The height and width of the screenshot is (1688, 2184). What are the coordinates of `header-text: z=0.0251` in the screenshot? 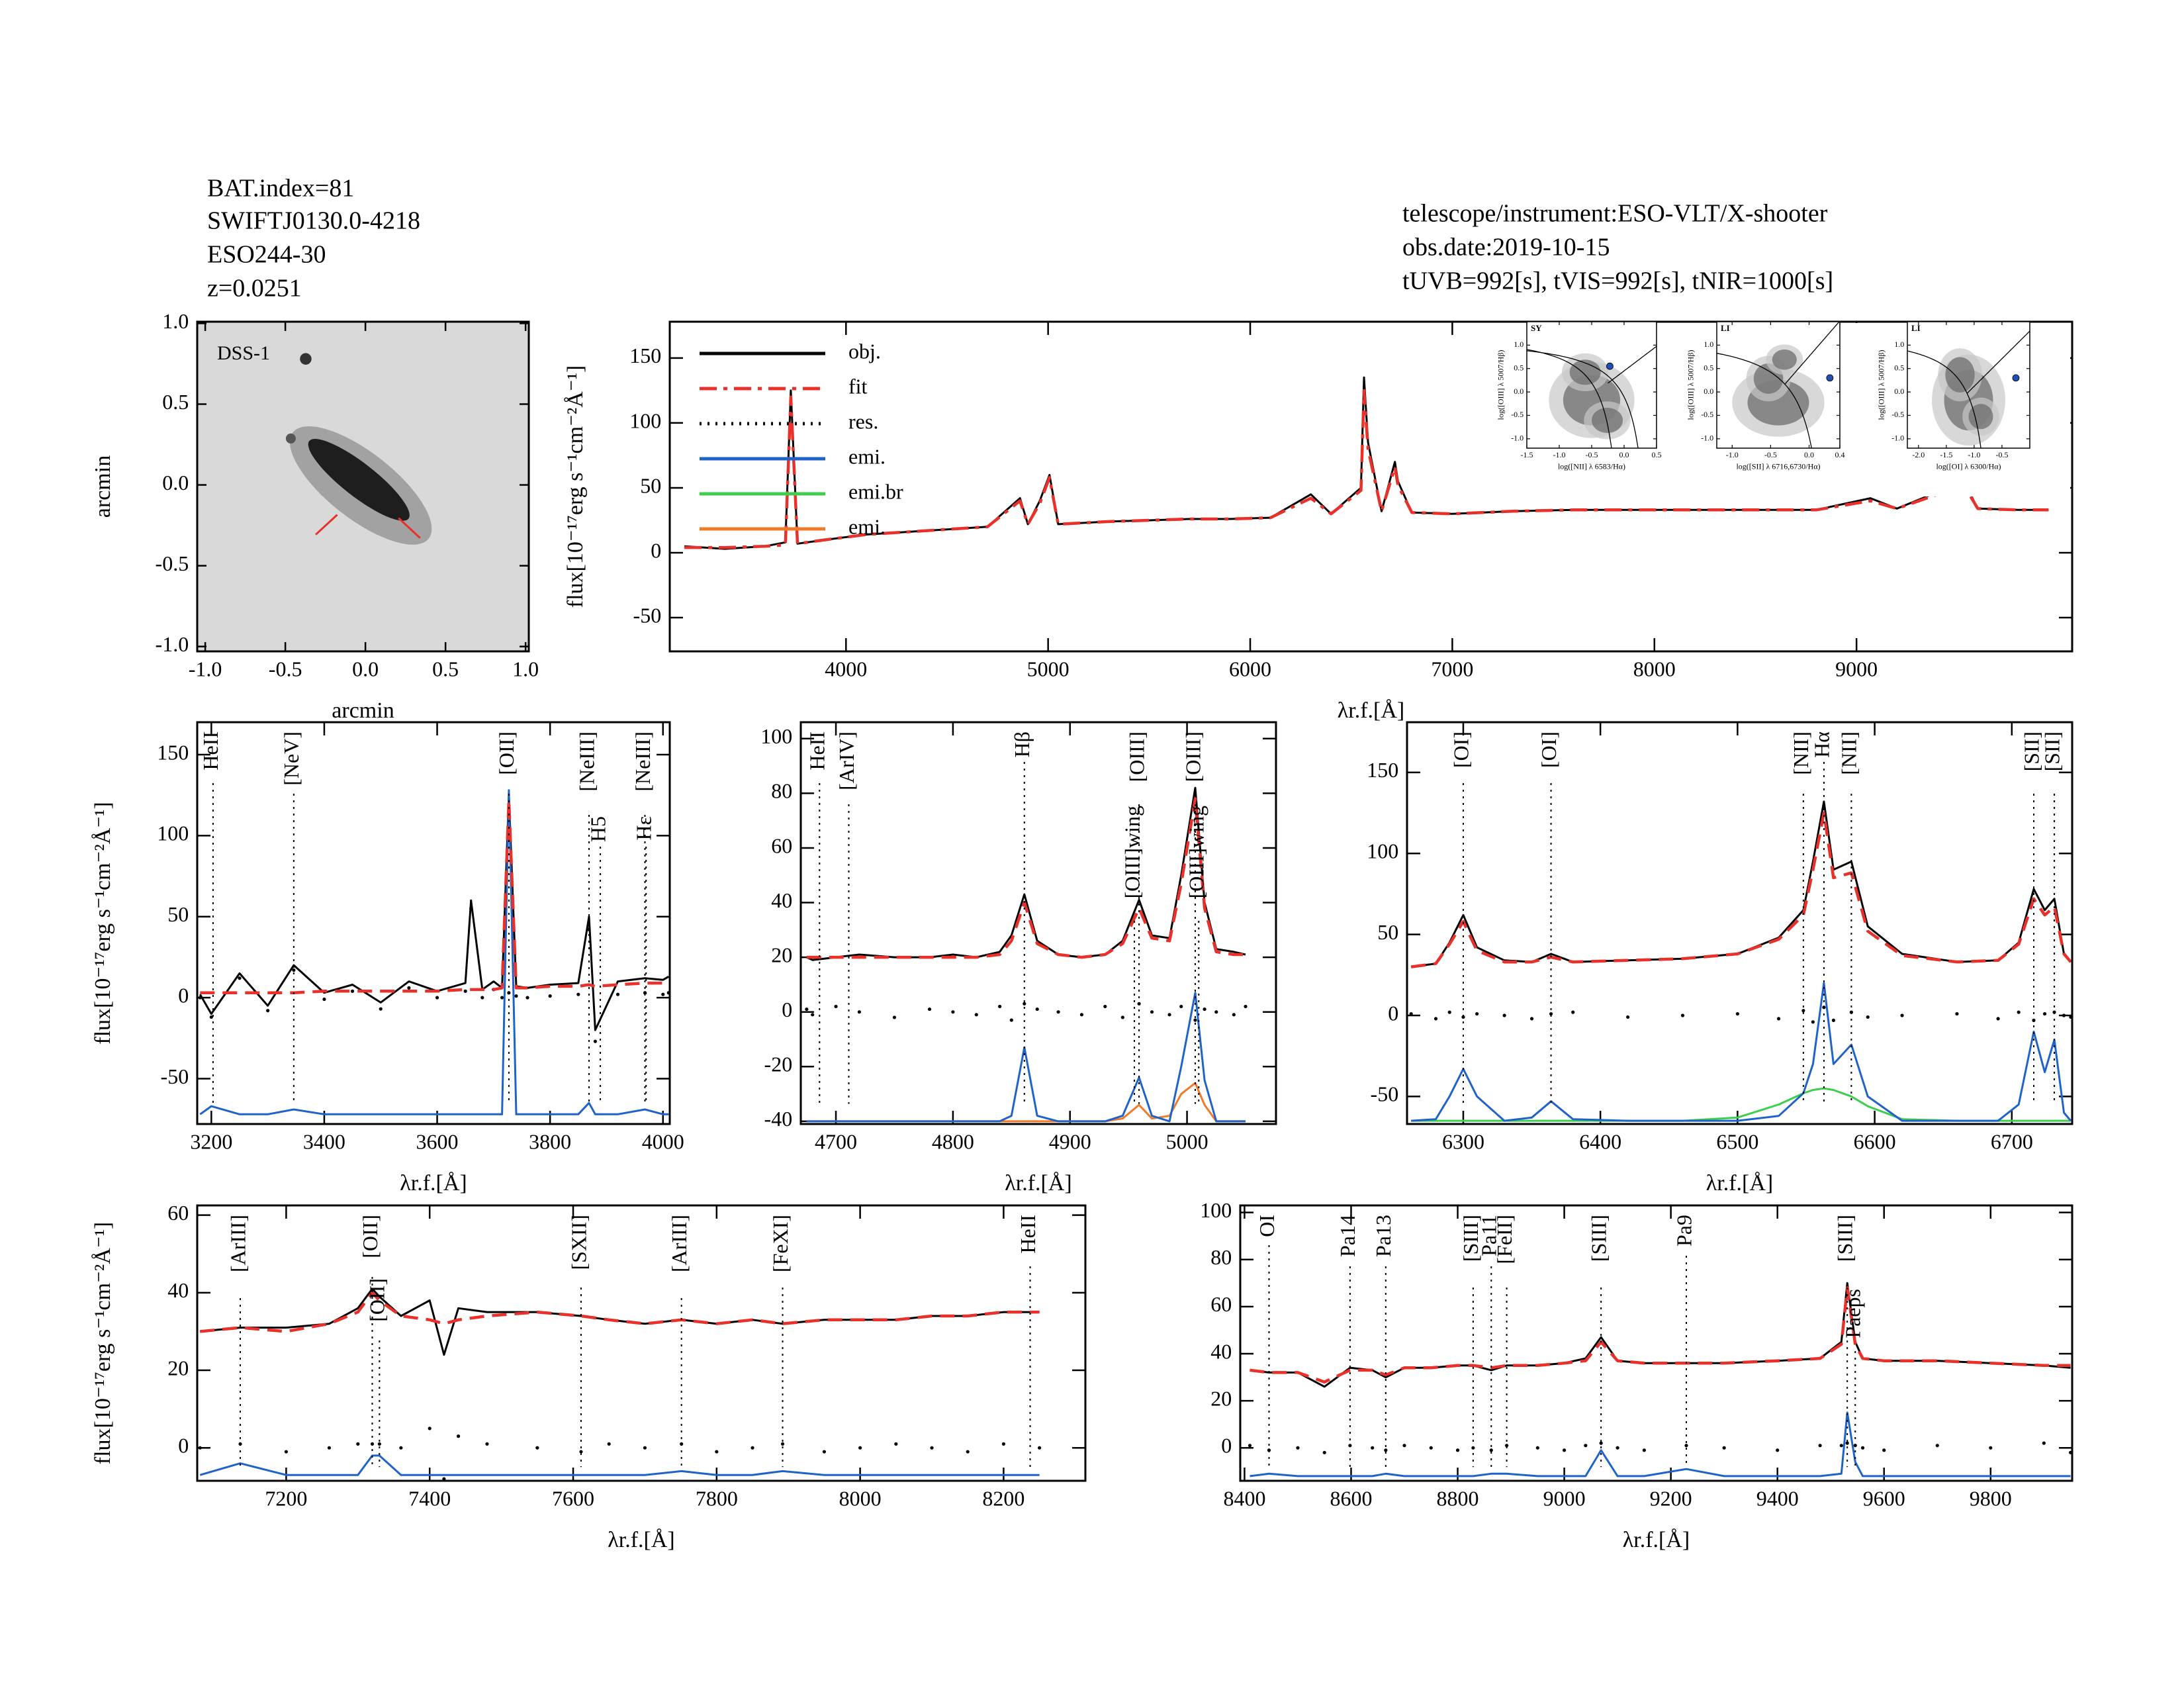 It's located at (255, 289).